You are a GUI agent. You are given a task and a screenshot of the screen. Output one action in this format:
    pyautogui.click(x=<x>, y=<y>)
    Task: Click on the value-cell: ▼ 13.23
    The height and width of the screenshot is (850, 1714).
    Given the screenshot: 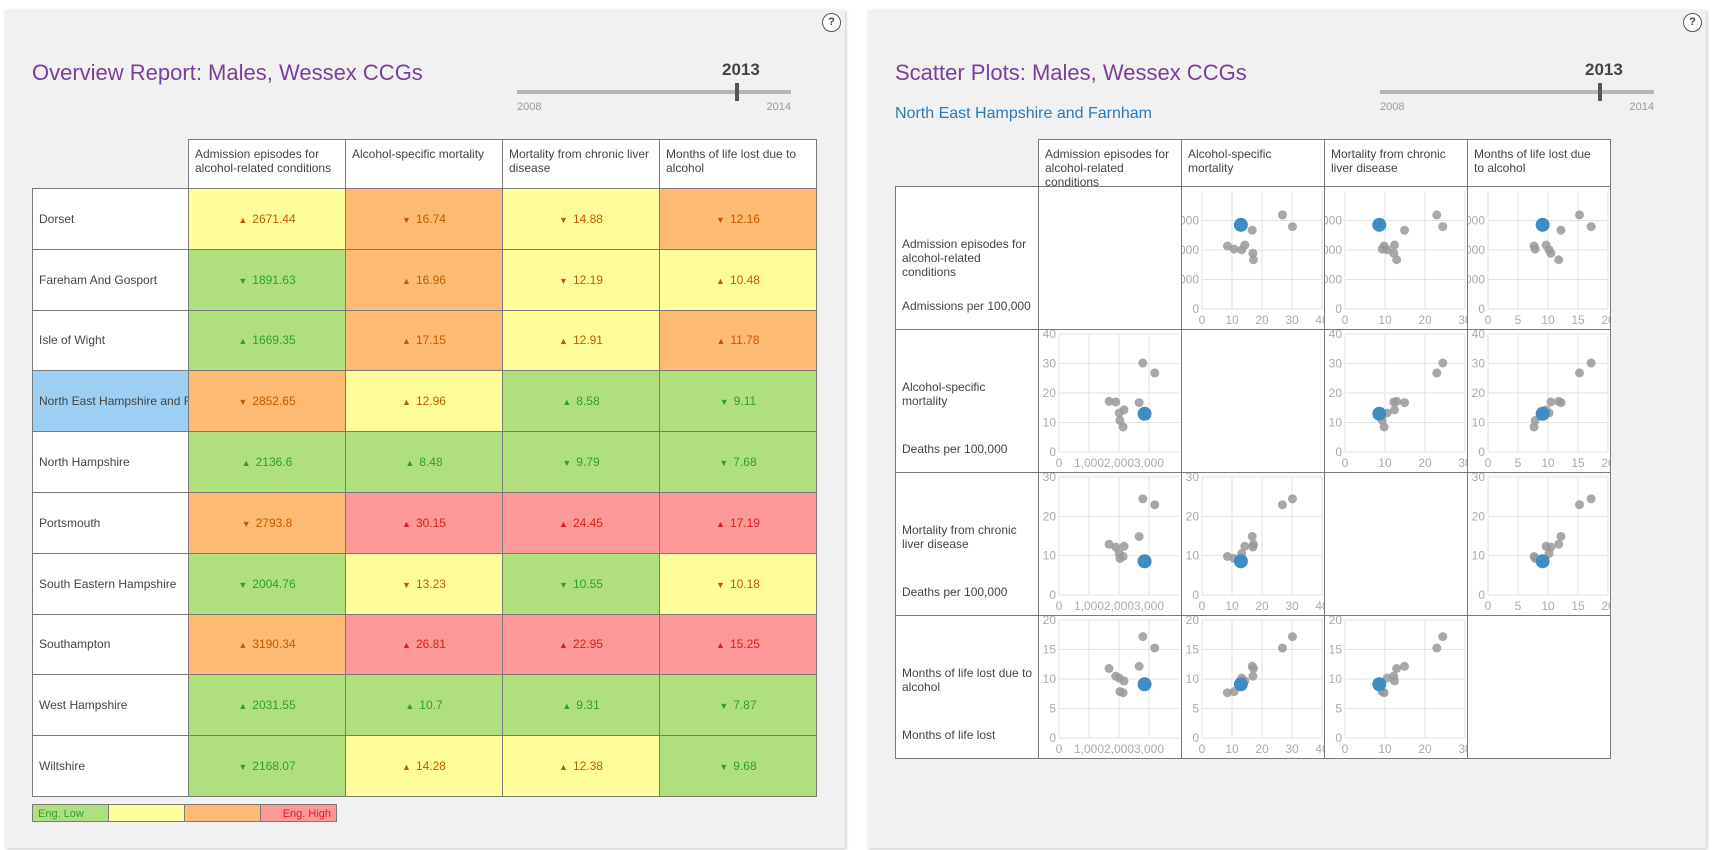 What is the action you would take?
    pyautogui.click(x=424, y=583)
    